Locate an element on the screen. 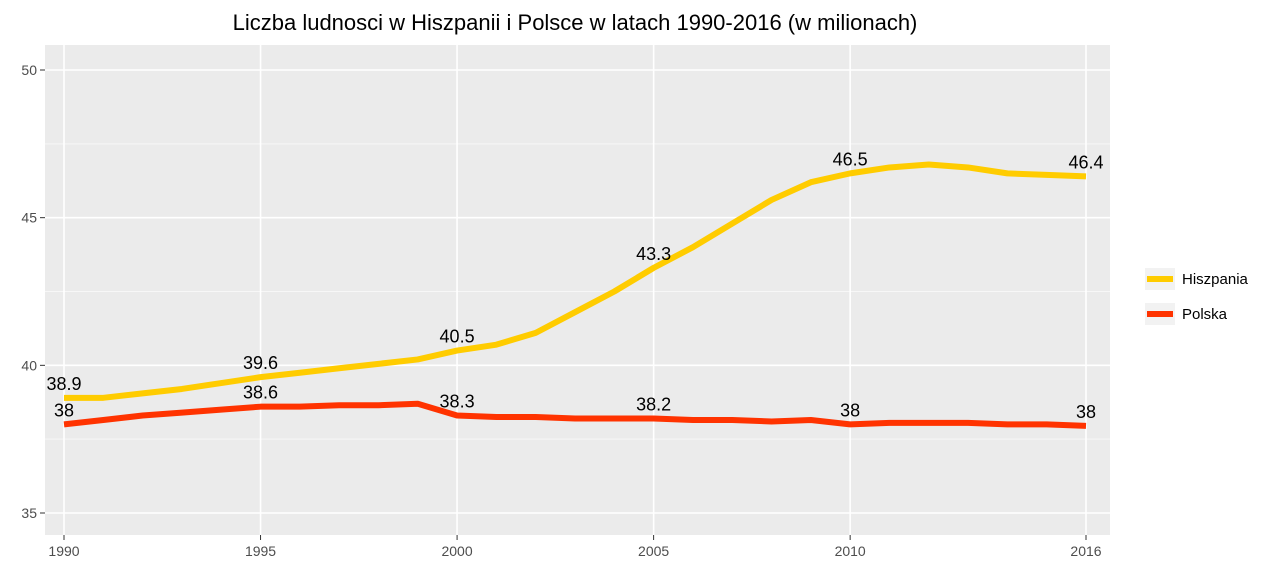 The width and height of the screenshot is (1280, 569). x-tick-label: 2000 is located at coordinates (456, 551).